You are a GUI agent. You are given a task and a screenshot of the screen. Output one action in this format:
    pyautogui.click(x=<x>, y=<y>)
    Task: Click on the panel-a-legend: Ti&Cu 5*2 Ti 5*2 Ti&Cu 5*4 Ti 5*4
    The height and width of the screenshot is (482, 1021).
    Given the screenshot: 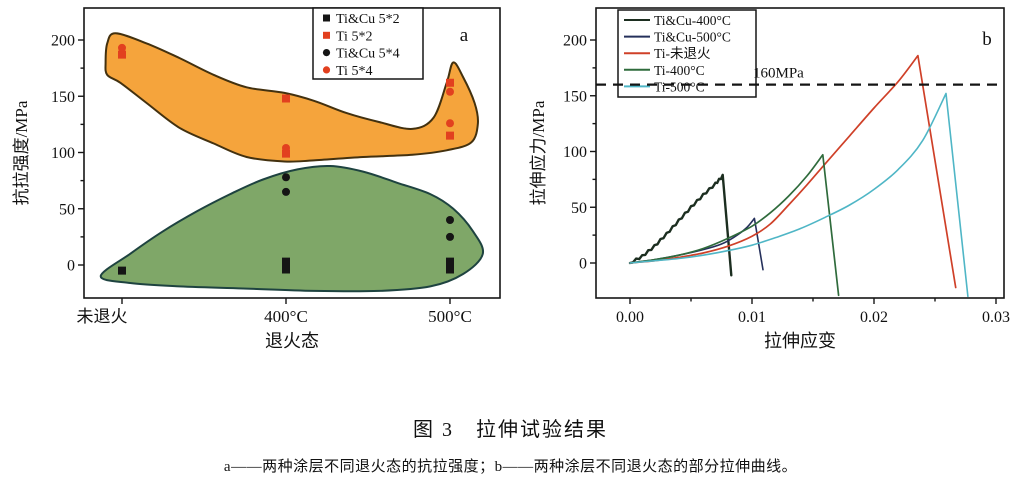 What is the action you would take?
    pyautogui.click(x=368, y=43)
    